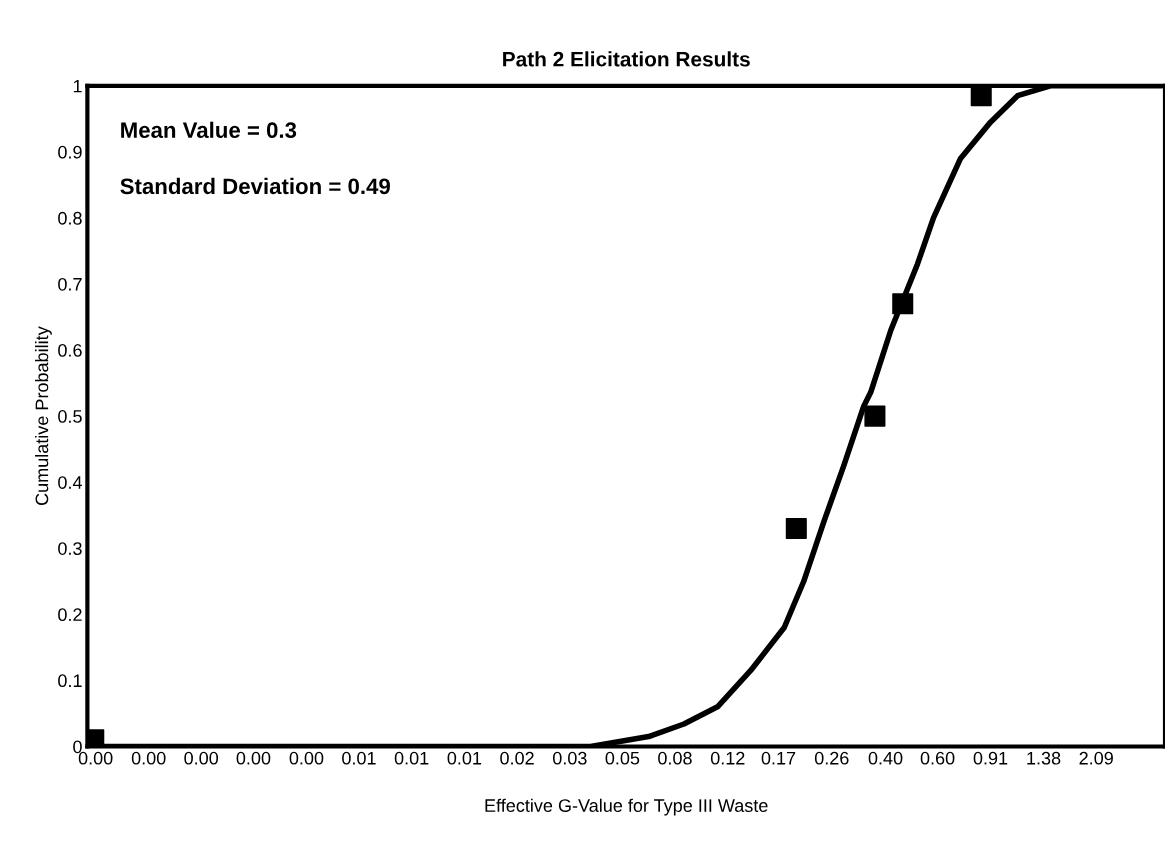 This screenshot has width=1165, height=858. Describe the element at coordinates (778, 758) in the screenshot. I see `x-tick-label: 0.17` at that location.